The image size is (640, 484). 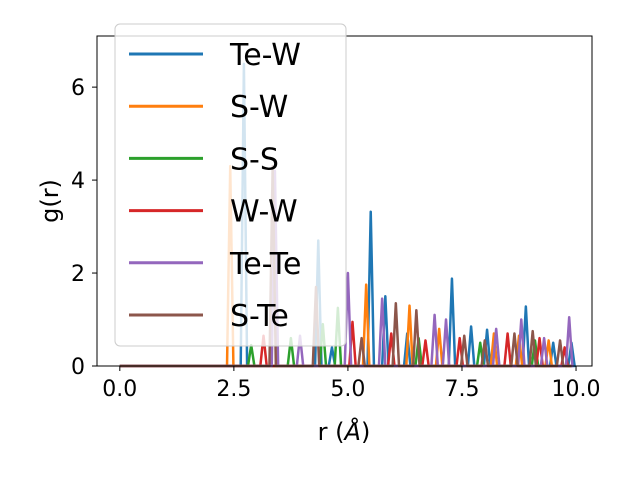 What do you see at coordinates (78, 181) in the screenshot?
I see `y-tick-label: 4` at bounding box center [78, 181].